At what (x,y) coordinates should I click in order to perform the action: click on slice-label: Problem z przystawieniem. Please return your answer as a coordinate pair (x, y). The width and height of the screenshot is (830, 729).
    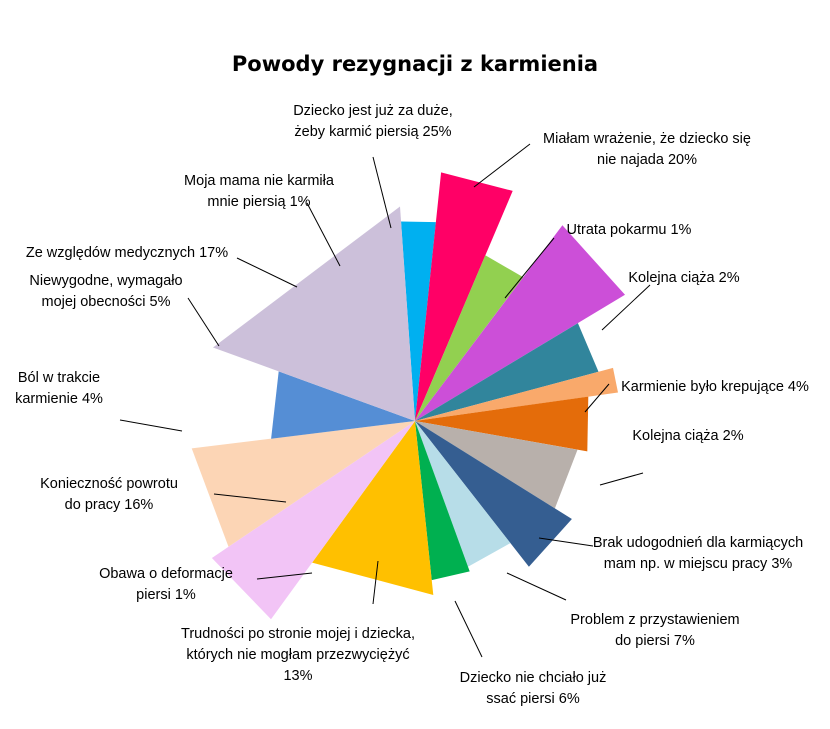
    Looking at the image, I should click on (654, 620).